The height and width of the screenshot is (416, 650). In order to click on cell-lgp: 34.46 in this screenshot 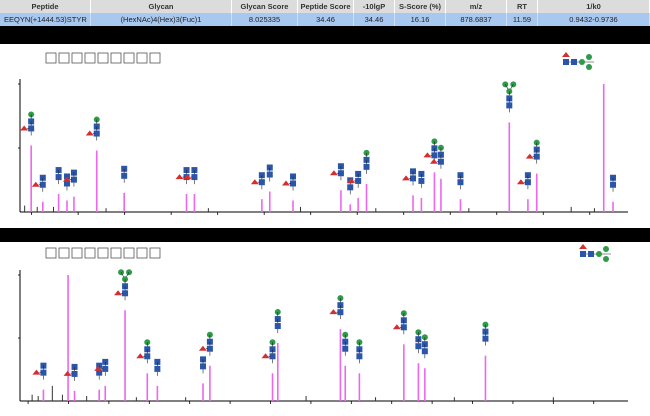, I will do `click(374, 19)`.